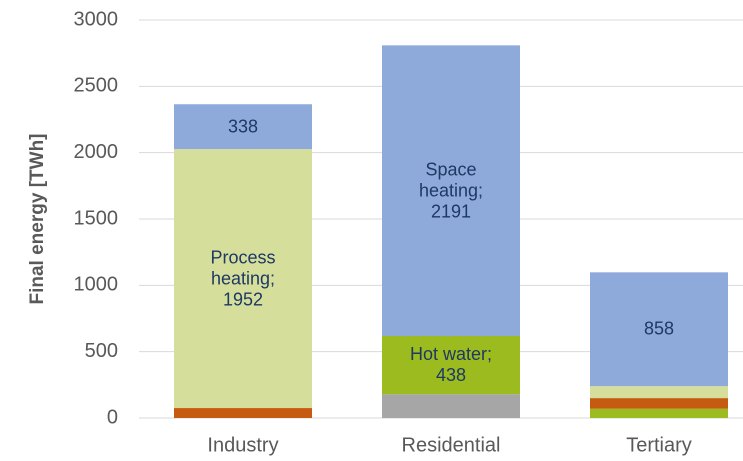  What do you see at coordinates (96, 285) in the screenshot?
I see `y-tick-label: 1000` at bounding box center [96, 285].